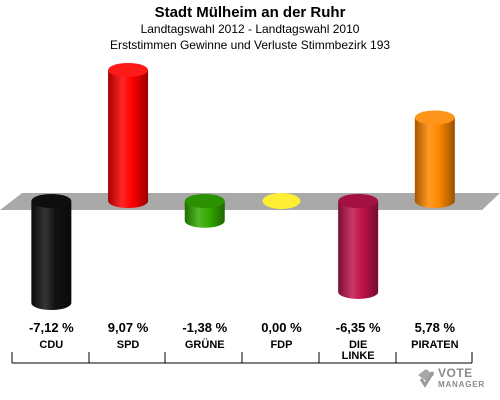 The image size is (500, 400). Describe the element at coordinates (455, 373) in the screenshot. I see `logo-text: VOTE` at that location.